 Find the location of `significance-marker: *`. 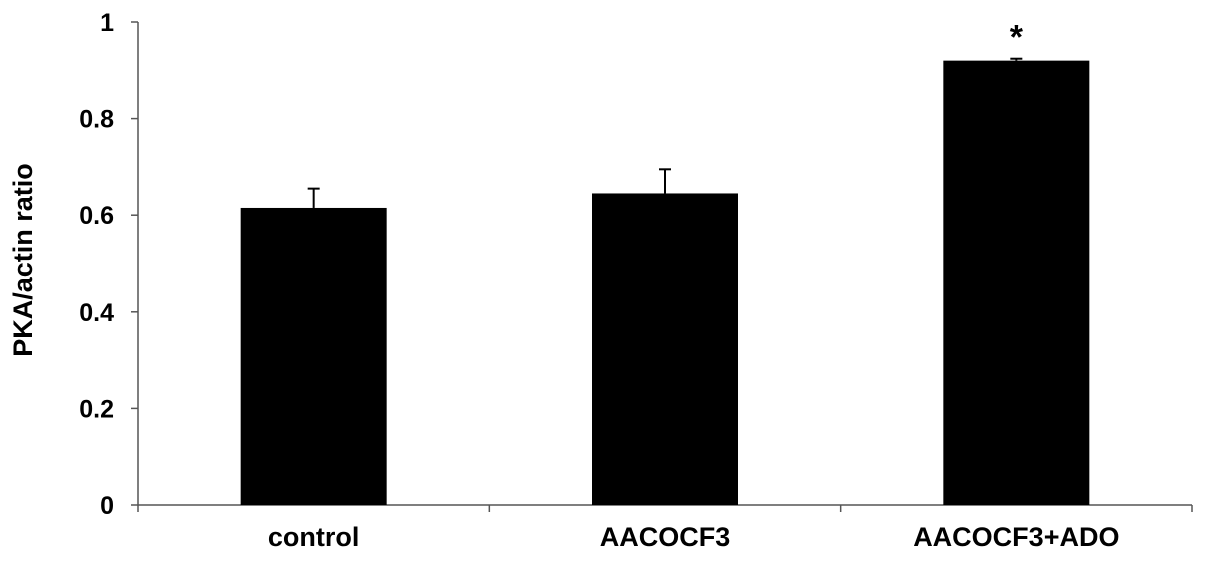

significance-marker: * is located at coordinates (1017, 38).